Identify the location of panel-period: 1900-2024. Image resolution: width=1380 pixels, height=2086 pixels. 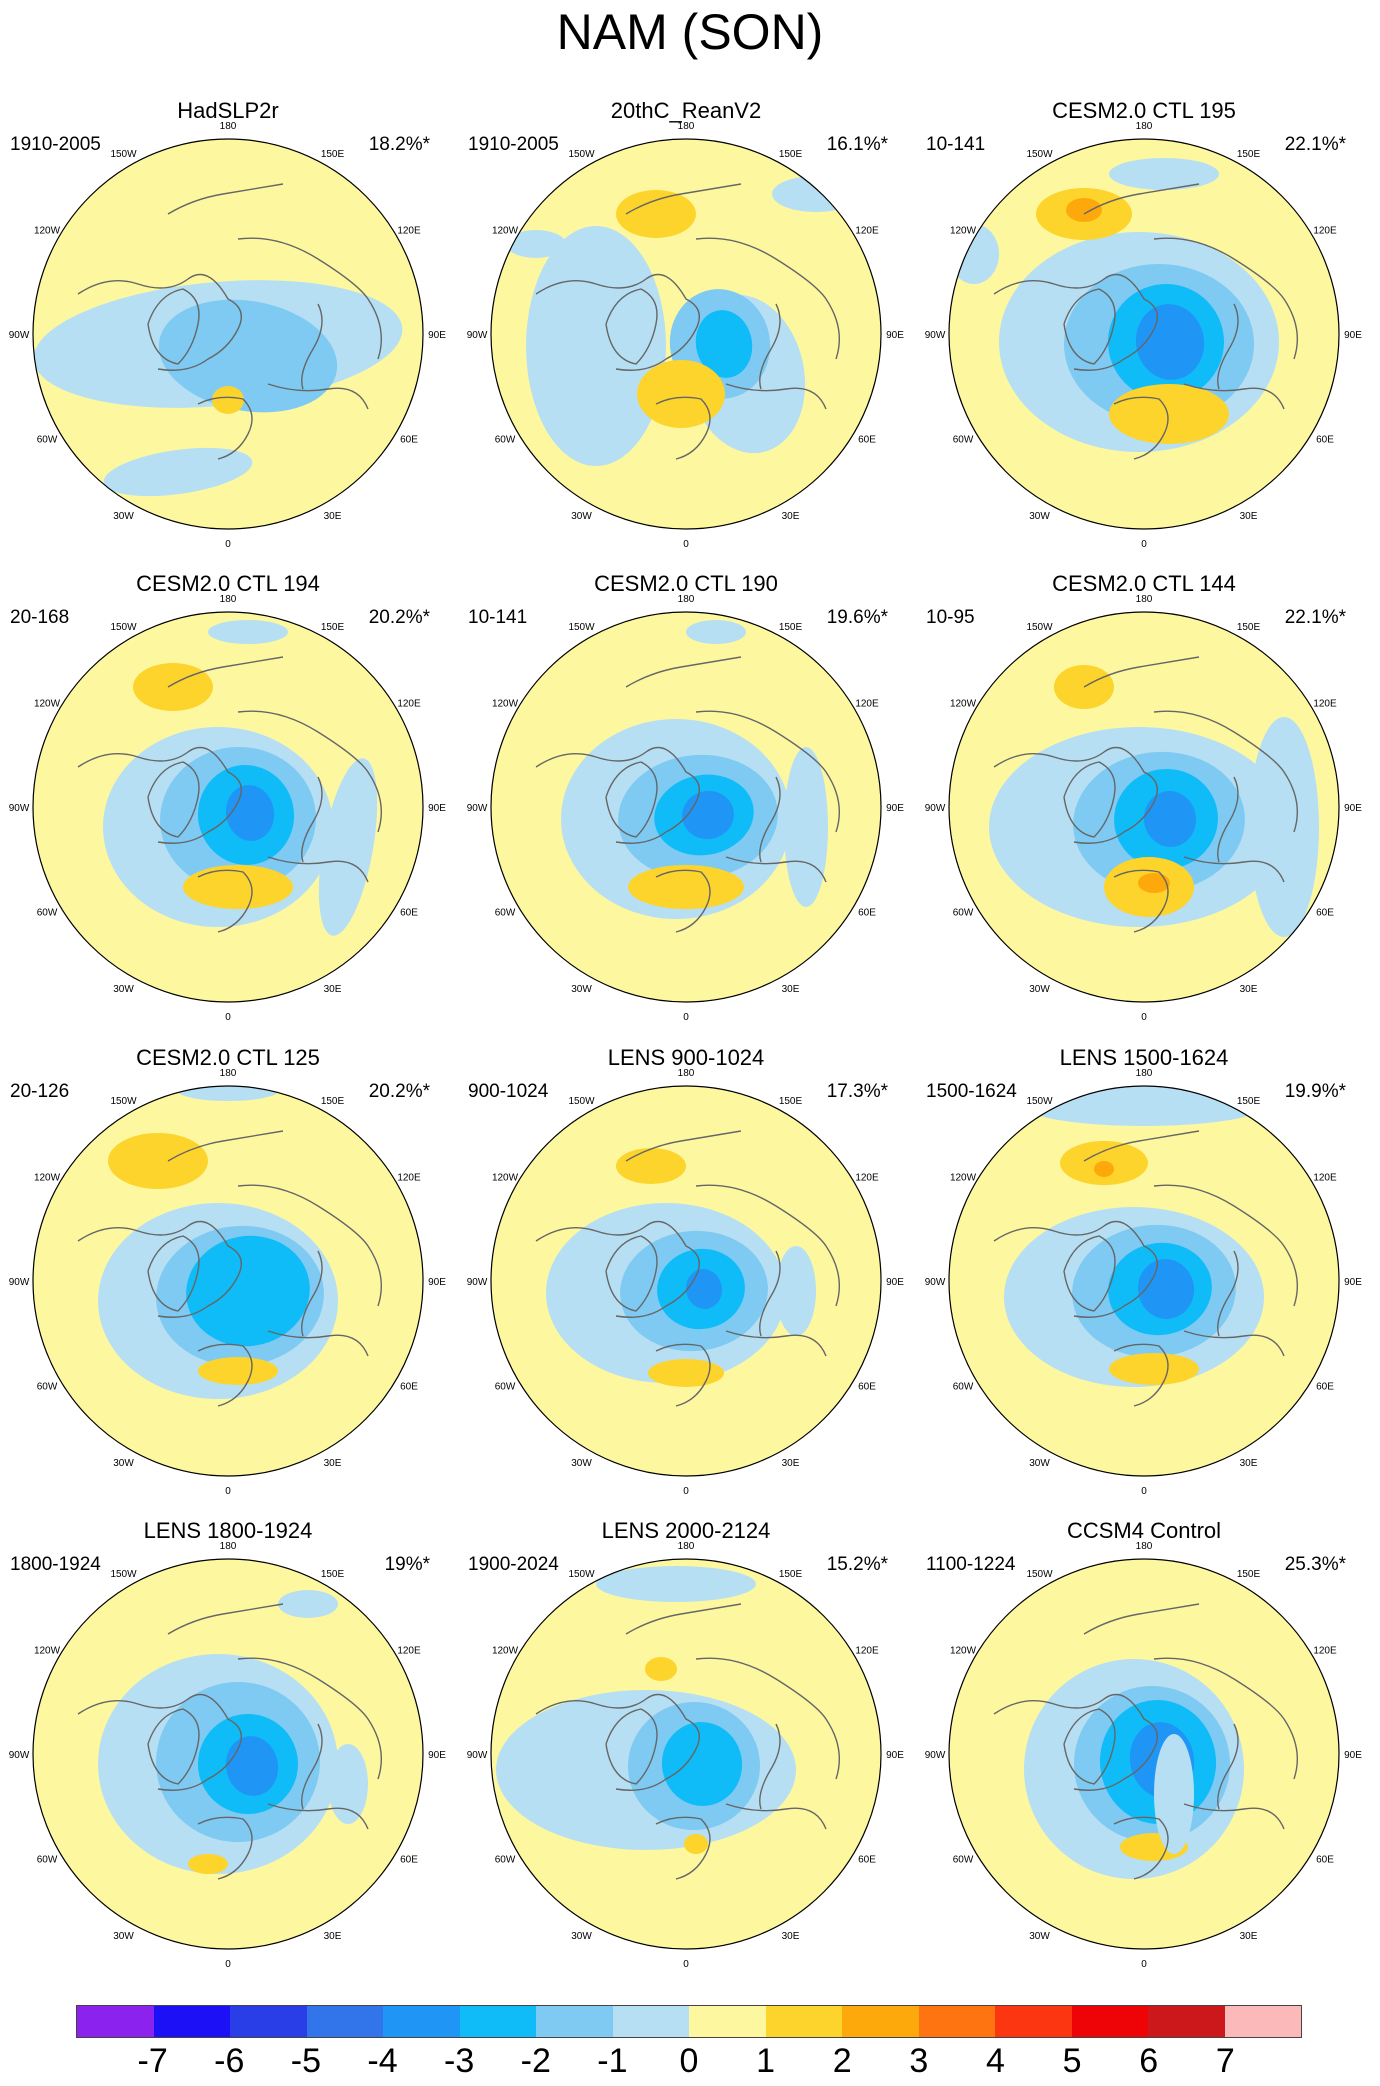
(513, 1564).